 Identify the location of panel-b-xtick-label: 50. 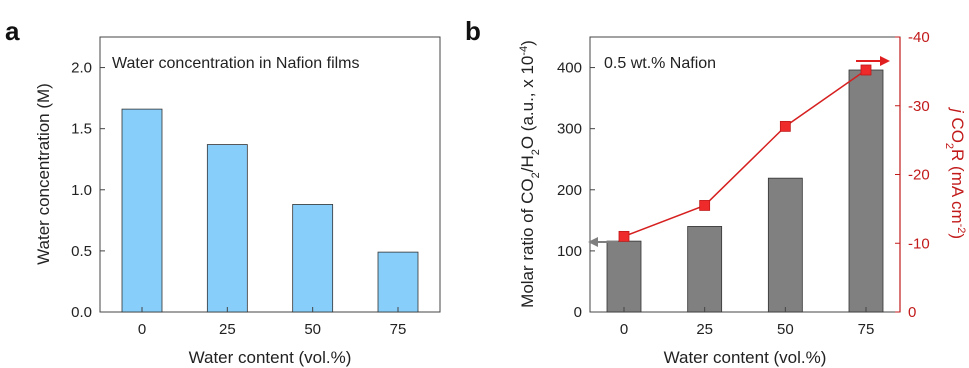
(785, 329).